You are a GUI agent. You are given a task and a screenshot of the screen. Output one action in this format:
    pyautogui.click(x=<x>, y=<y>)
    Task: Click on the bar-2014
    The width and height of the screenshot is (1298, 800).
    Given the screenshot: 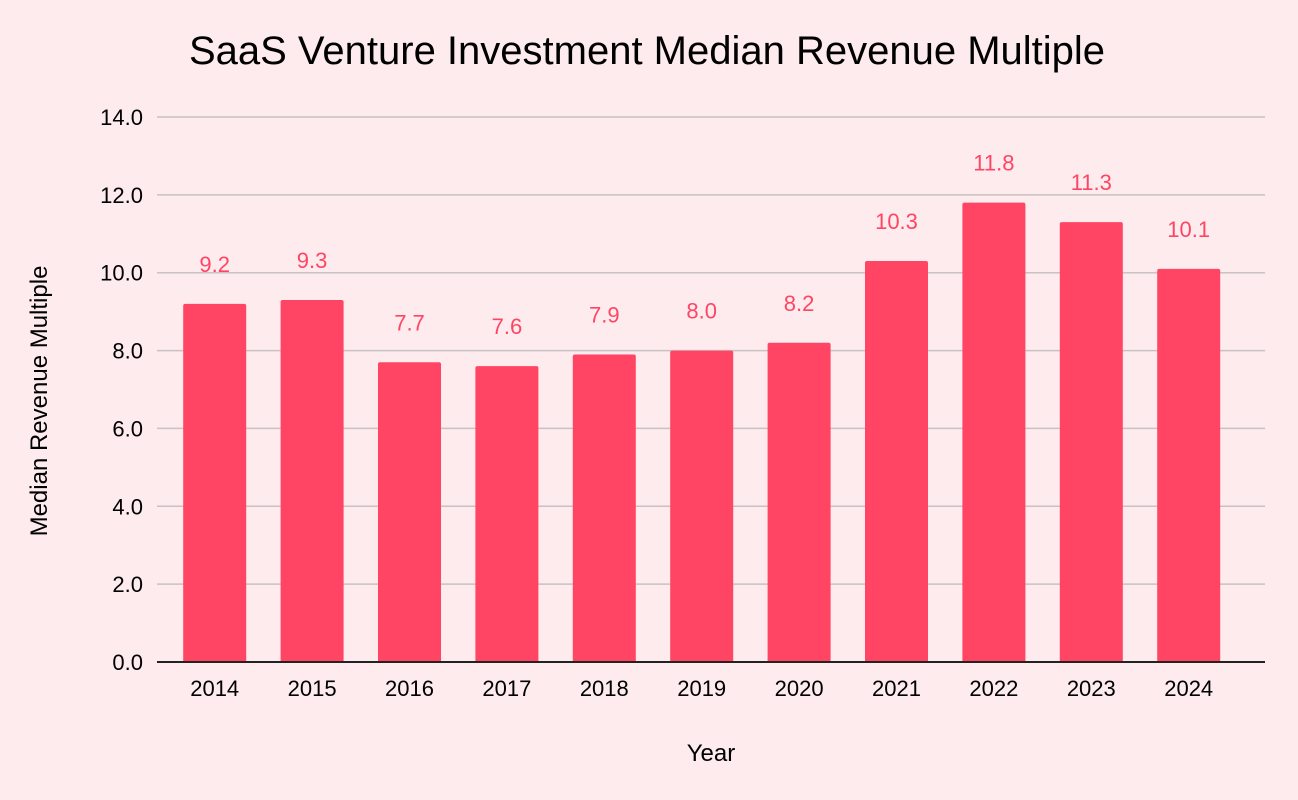 What is the action you would take?
    pyautogui.click(x=215, y=482)
    